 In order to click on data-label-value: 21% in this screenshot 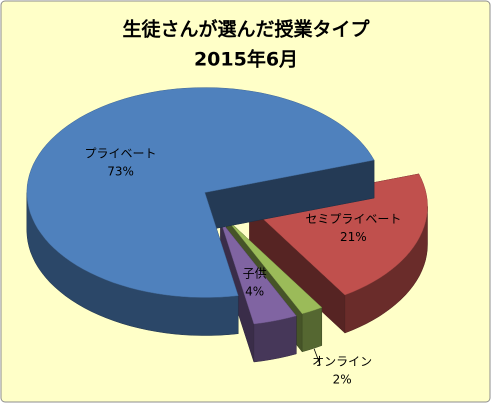, I will do `click(353, 237)`.